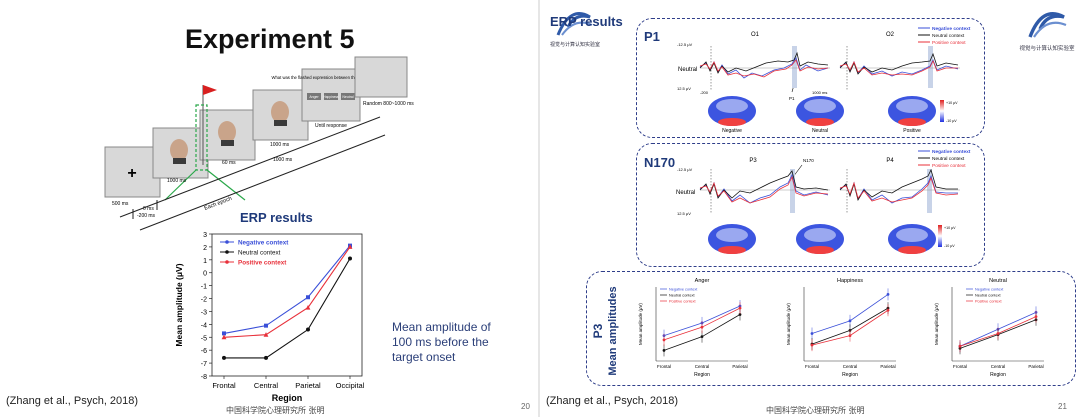 This screenshot has width=1080, height=417. I want to click on p1-o1-label: O1, so click(755, 35).